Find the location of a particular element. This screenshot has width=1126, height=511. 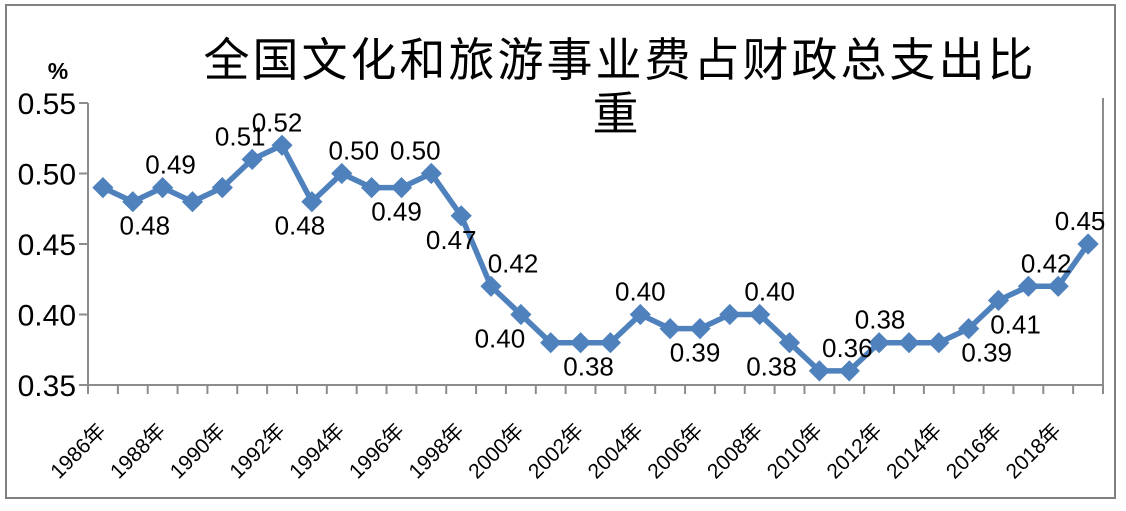

y-axis-tick-label: 0.50 is located at coordinates (47, 175).